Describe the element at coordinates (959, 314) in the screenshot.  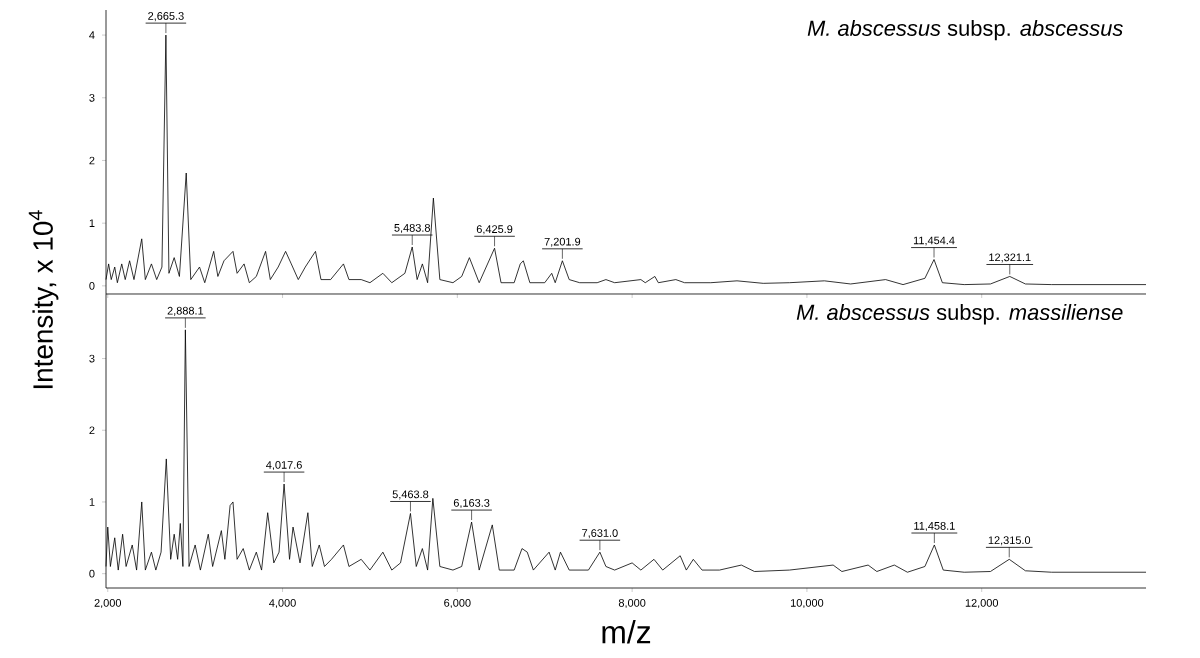
I see `chart-title: M. abscessus subsp. massiliense` at that location.